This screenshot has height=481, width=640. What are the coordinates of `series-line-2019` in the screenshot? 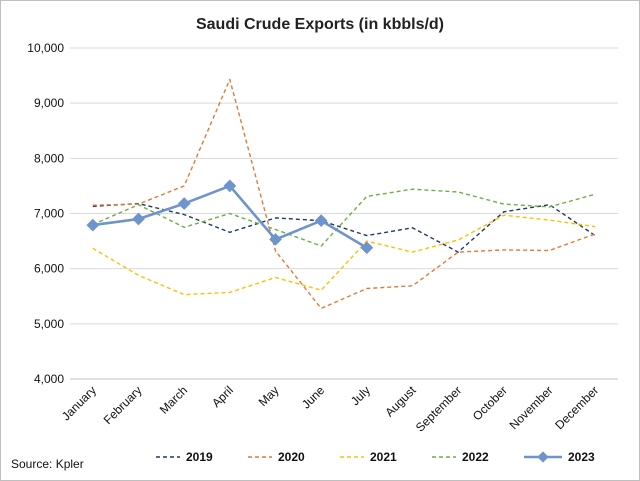 It's located at (344, 227).